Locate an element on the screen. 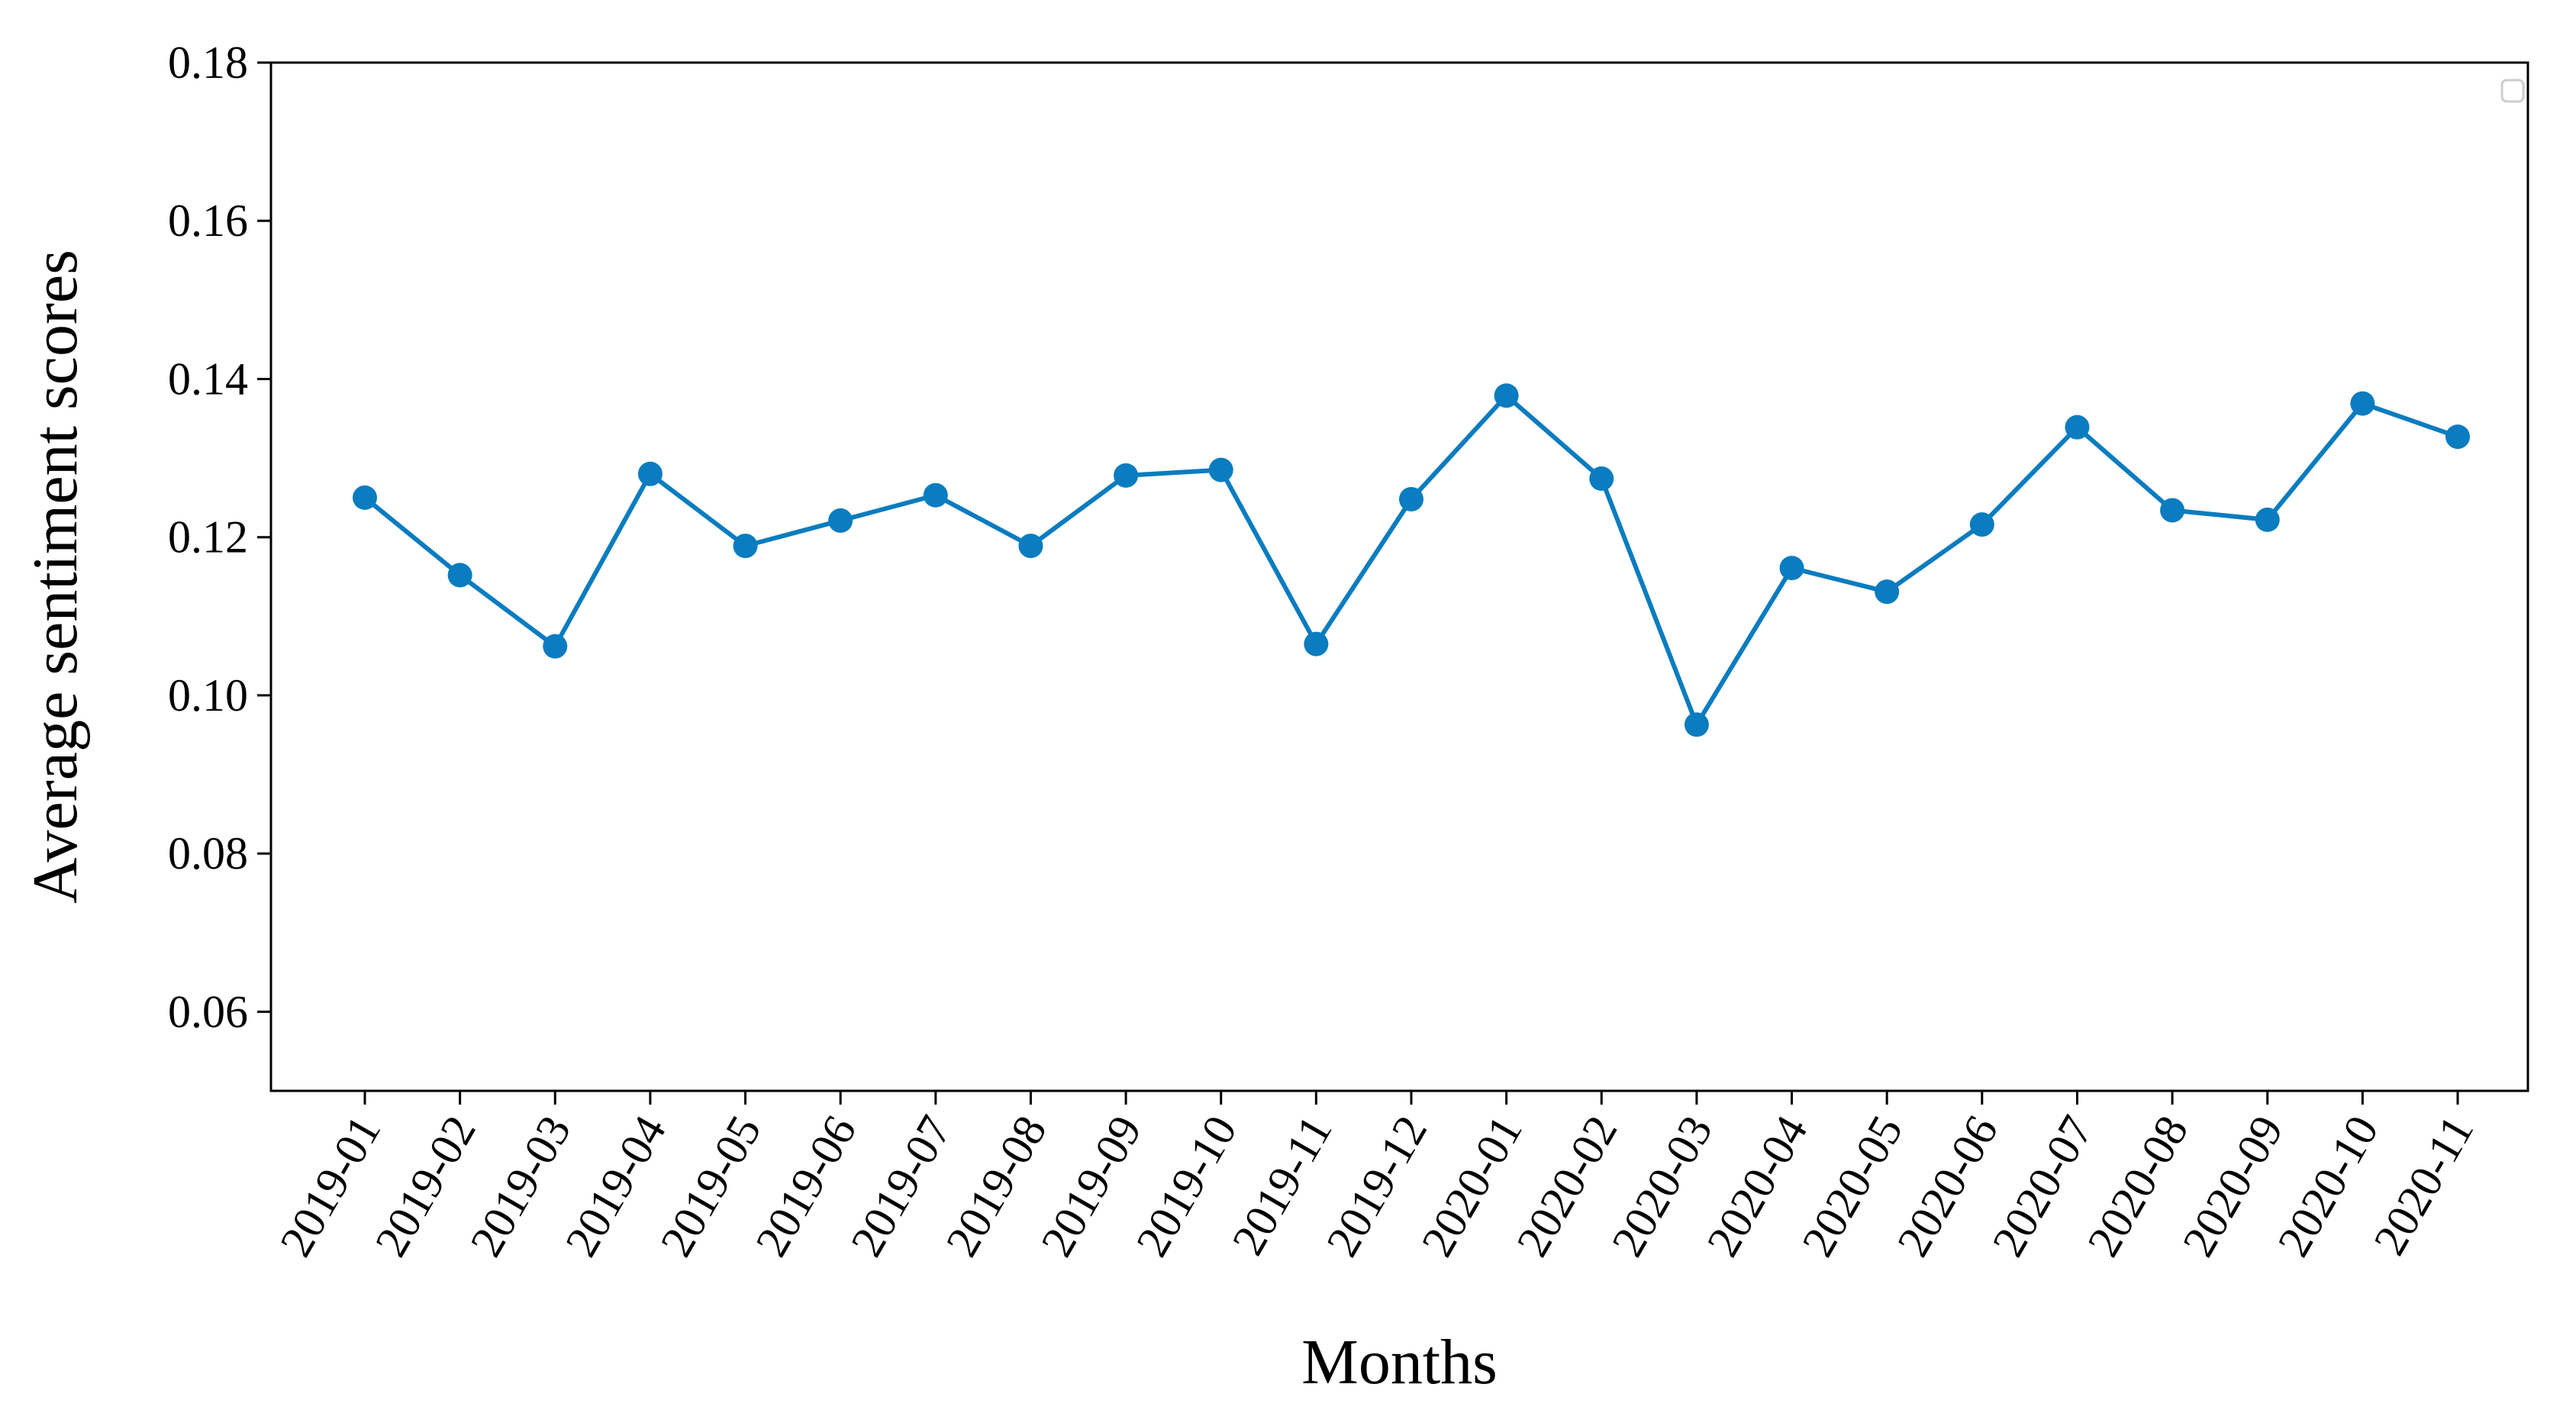 The image size is (2576, 1413). y-tick-label: 0.16 is located at coordinates (208, 220).